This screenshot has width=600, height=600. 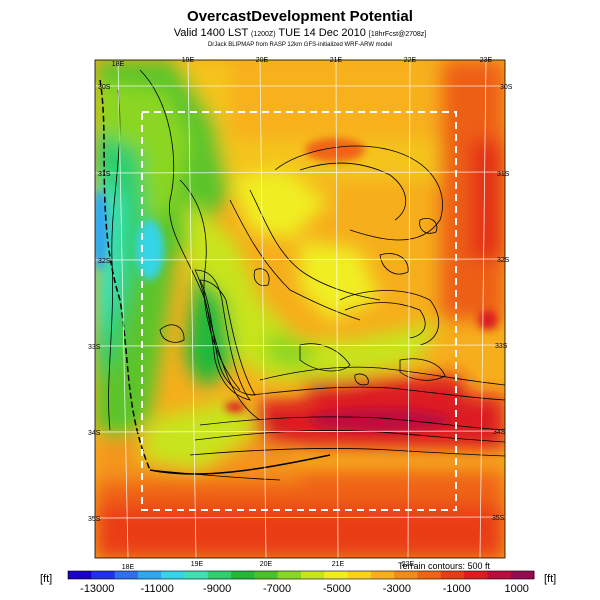 I want to click on valid-date: TUE 14 Dec 2010, so click(x=322, y=33).